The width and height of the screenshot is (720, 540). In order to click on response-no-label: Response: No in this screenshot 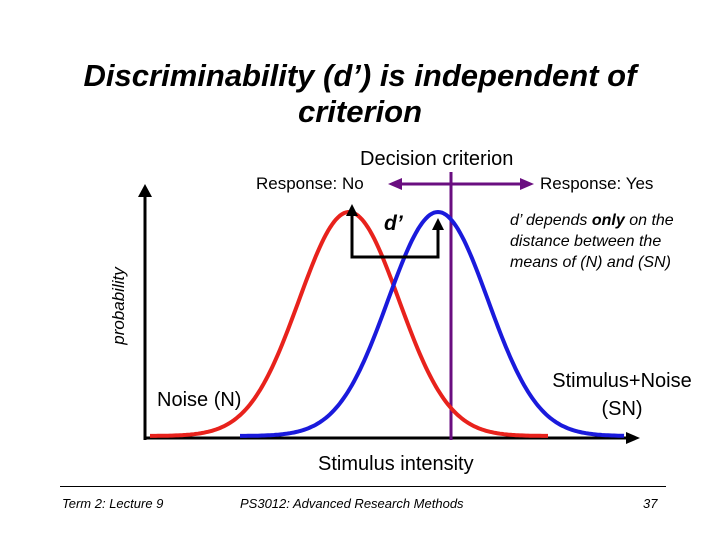, I will do `click(310, 183)`.